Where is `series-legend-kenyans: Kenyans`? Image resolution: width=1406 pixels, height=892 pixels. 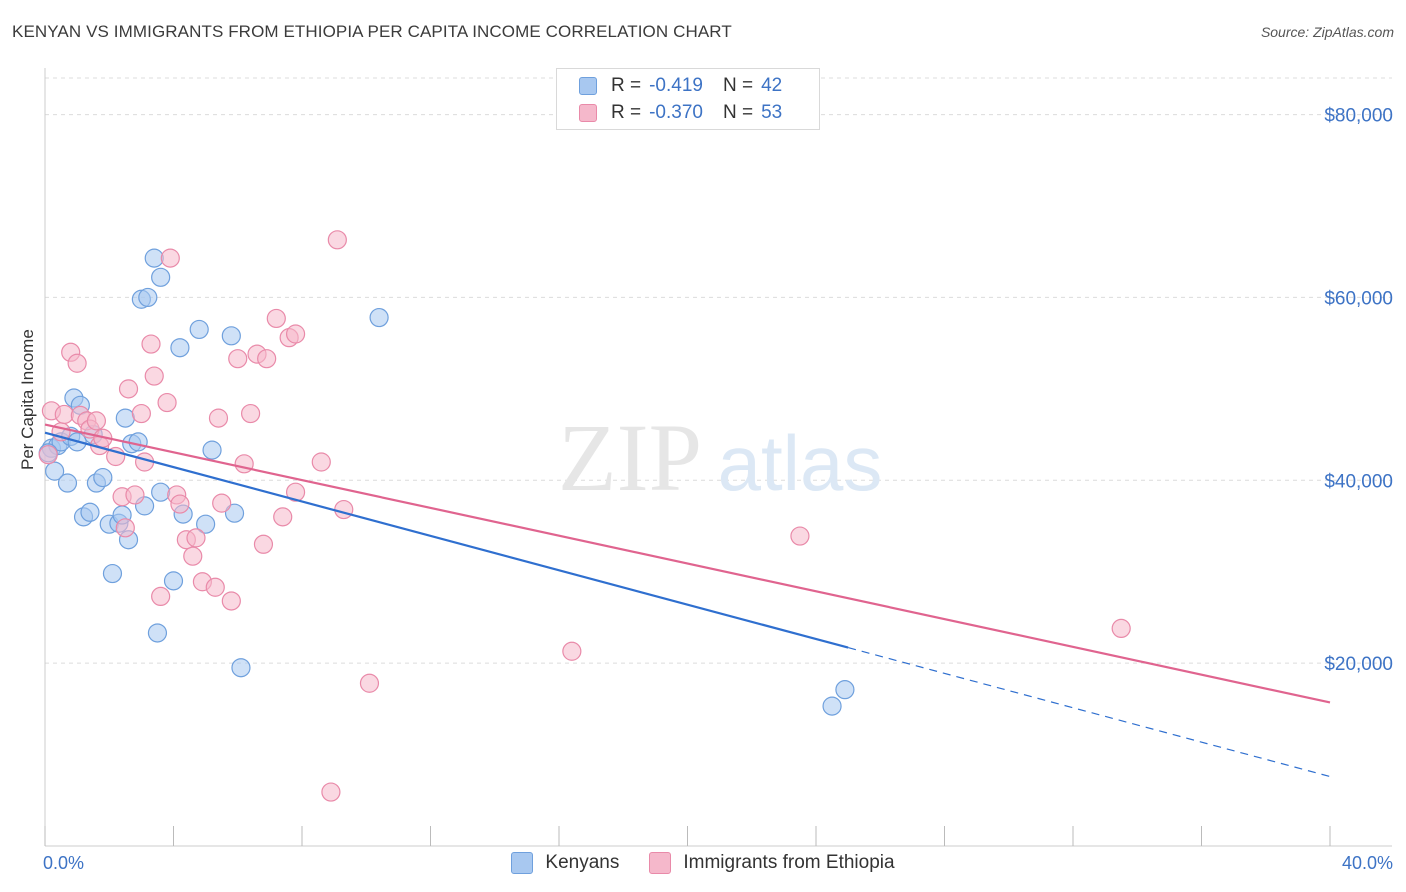 series-legend-kenyans: Kenyans is located at coordinates (565, 863).